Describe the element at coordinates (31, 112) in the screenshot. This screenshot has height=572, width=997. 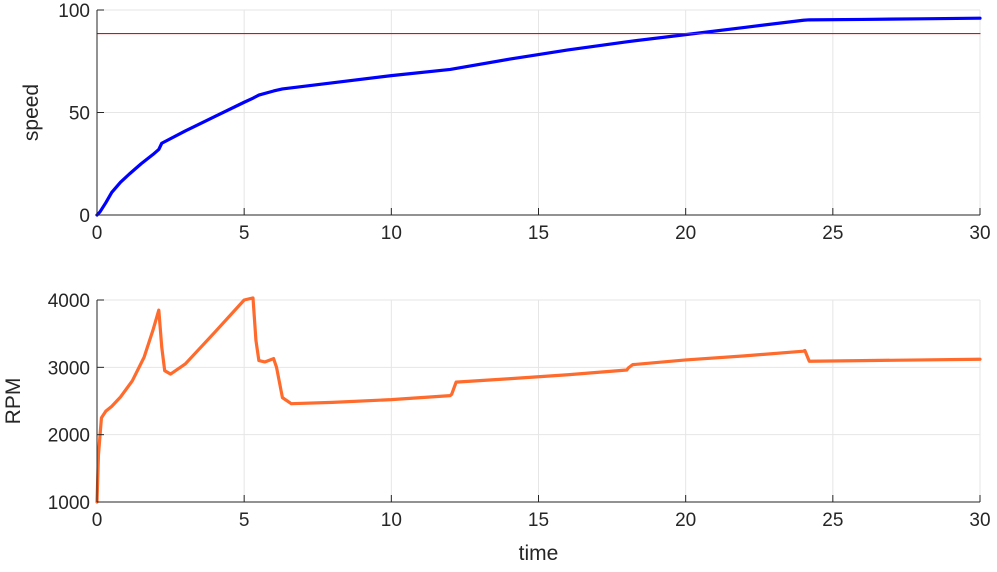
I see `y-axis-label: speed` at that location.